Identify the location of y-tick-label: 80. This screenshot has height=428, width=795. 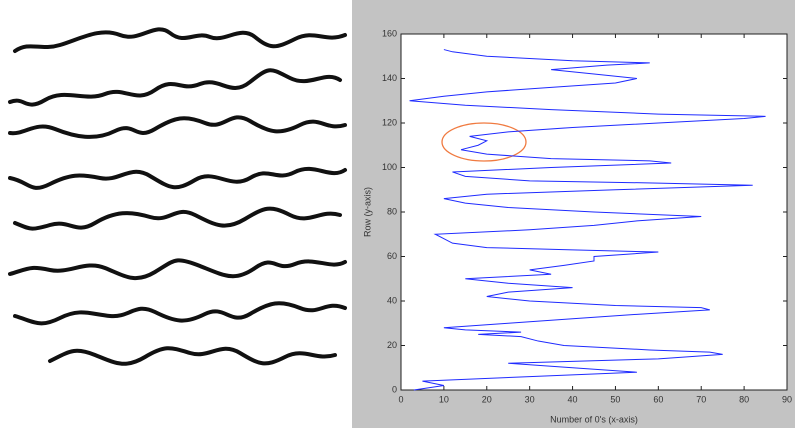
(392, 211).